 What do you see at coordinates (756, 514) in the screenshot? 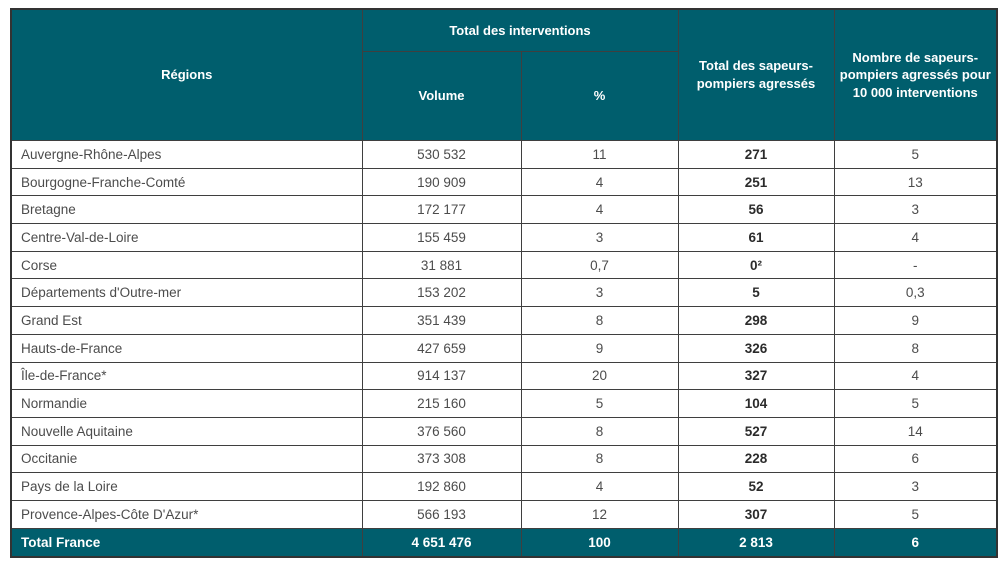
I see `aggressed-cell: 307` at bounding box center [756, 514].